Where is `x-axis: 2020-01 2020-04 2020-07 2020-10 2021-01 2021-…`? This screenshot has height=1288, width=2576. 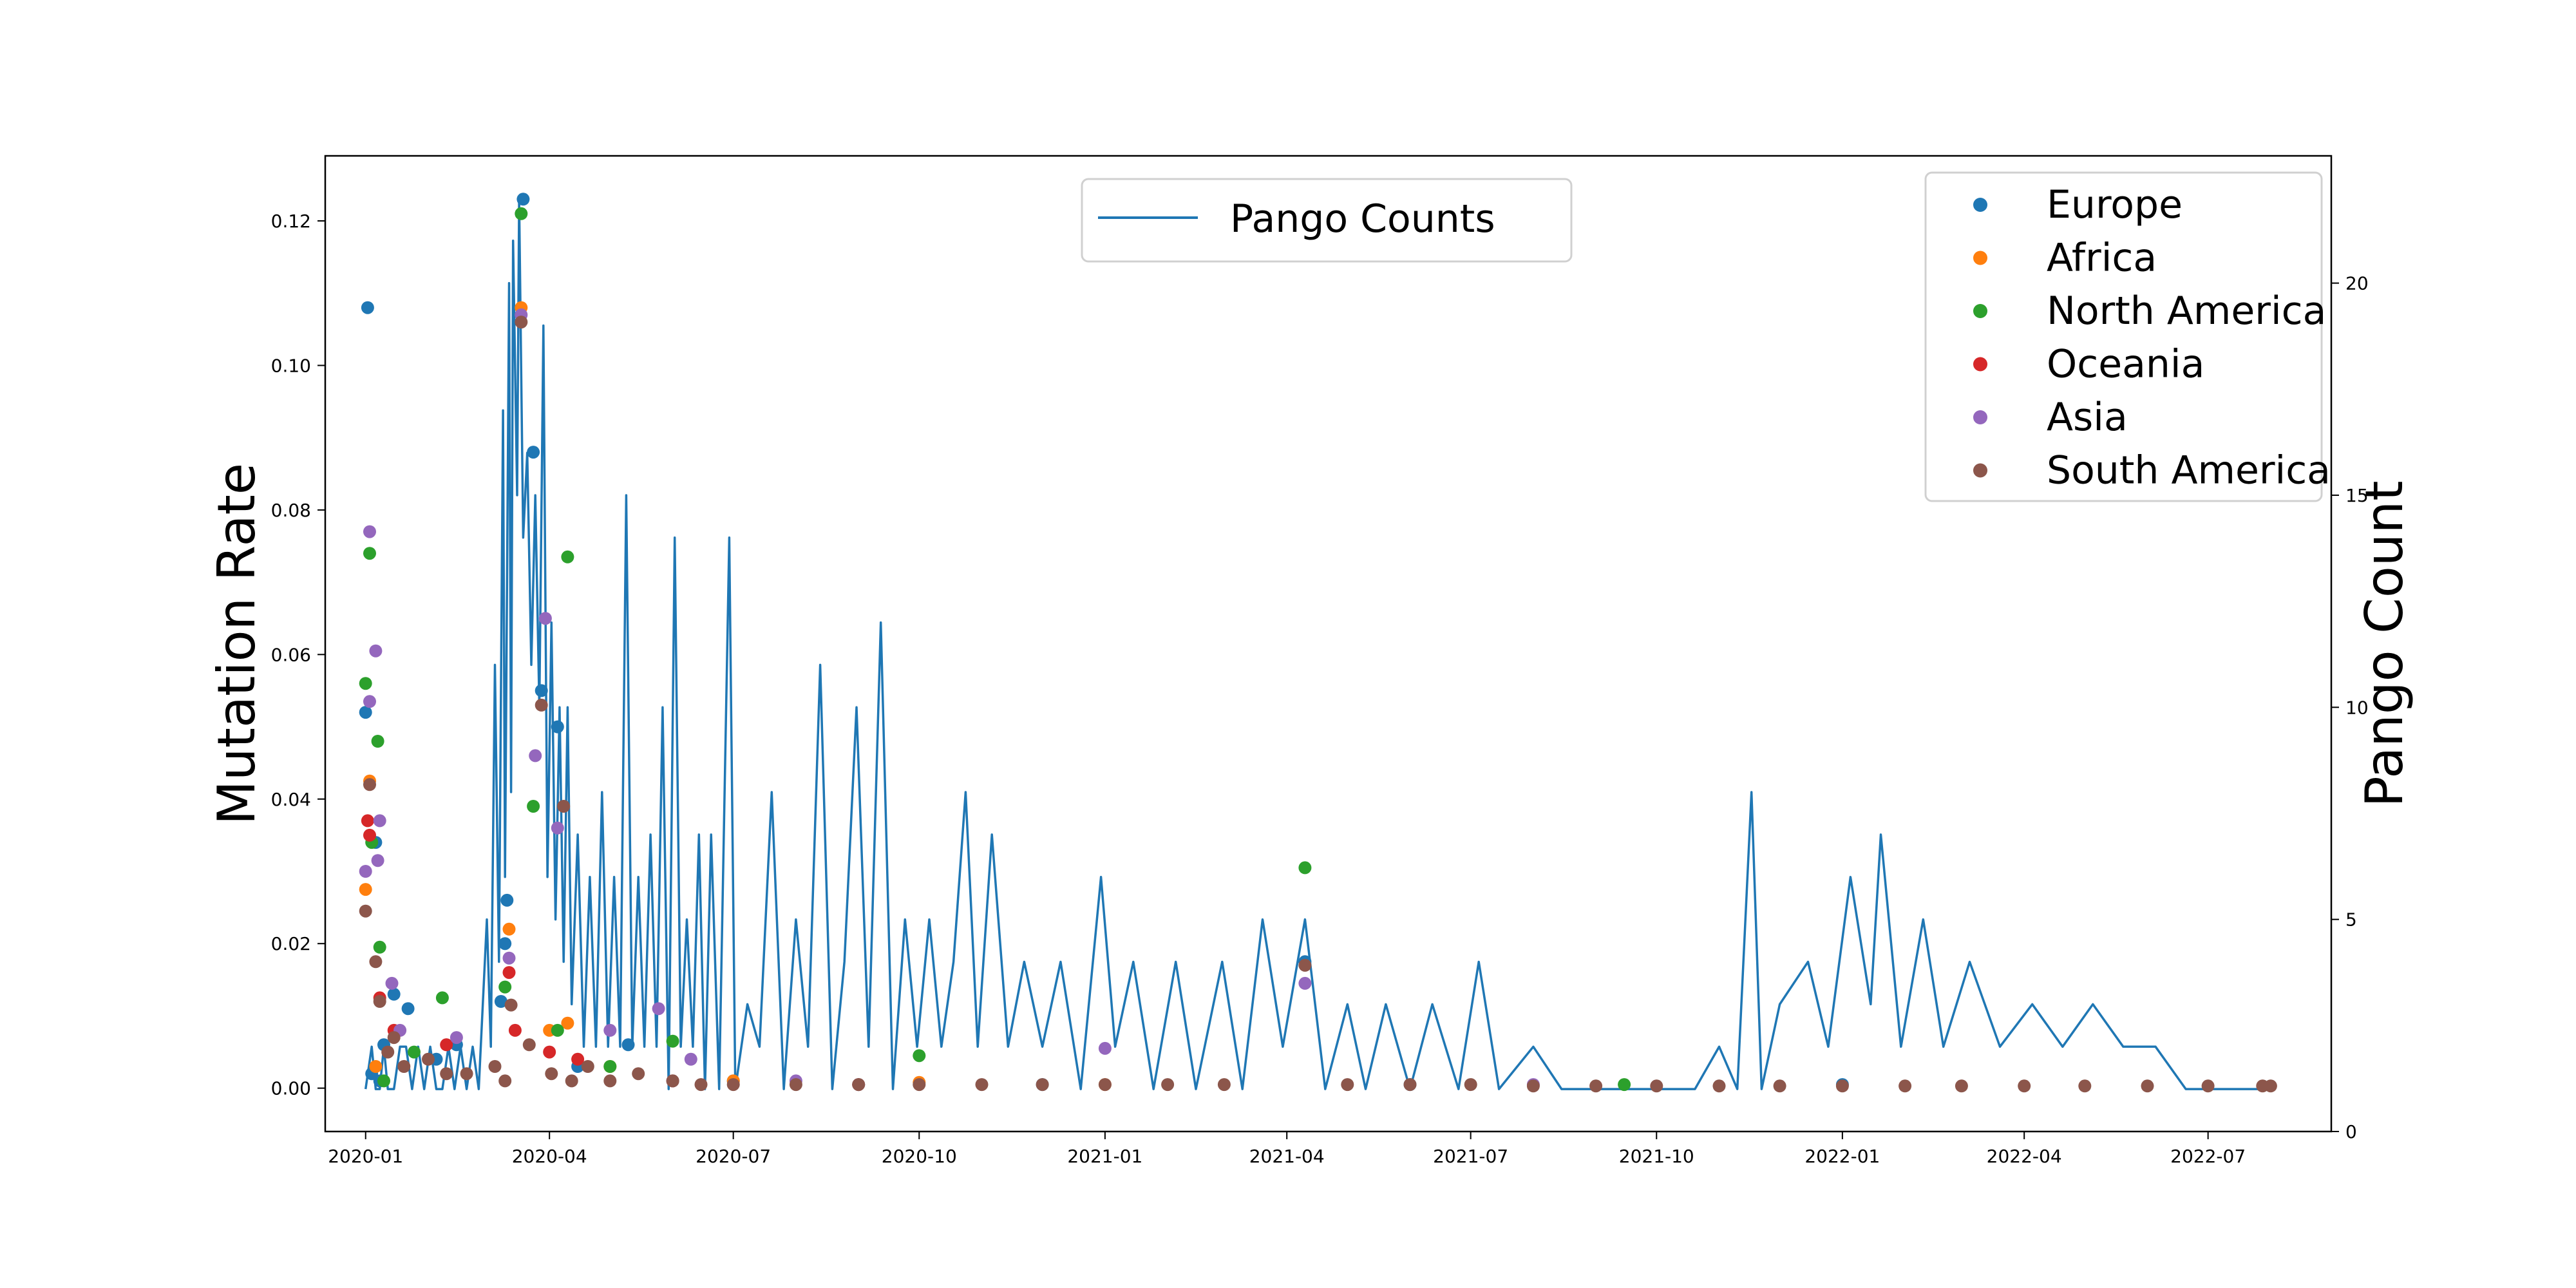 x-axis: 2020-01 2020-04 2020-07 2020-10 2021-01 2021-… is located at coordinates (1287, 1149).